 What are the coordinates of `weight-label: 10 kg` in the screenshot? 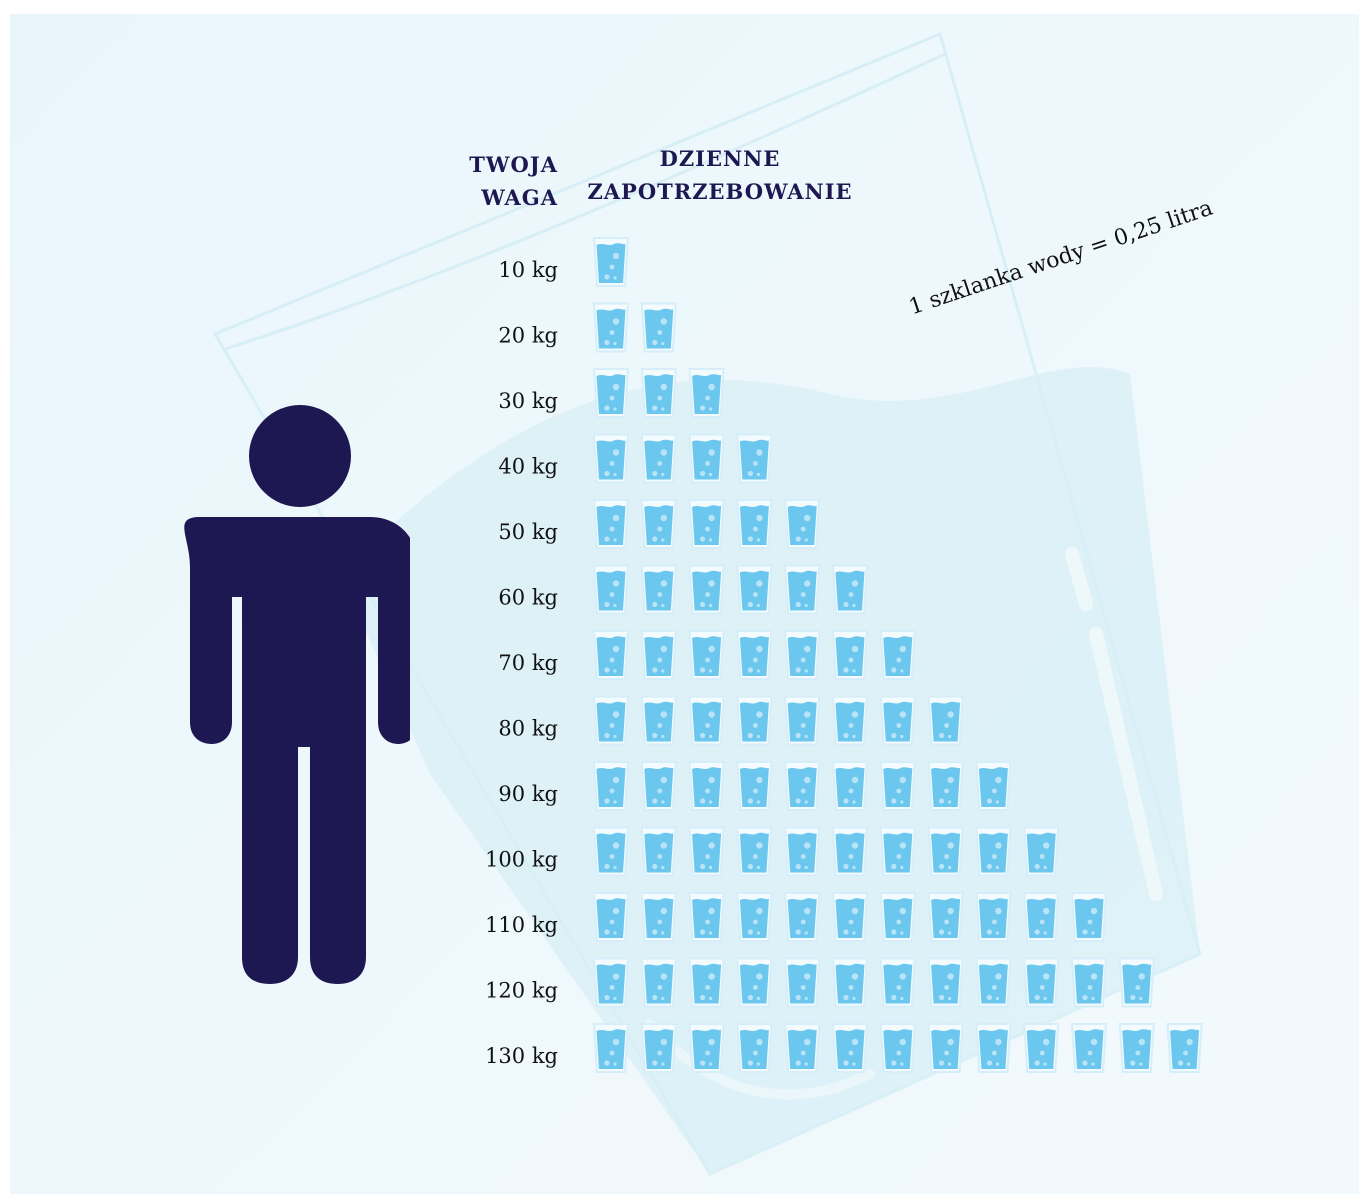 It's located at (528, 270).